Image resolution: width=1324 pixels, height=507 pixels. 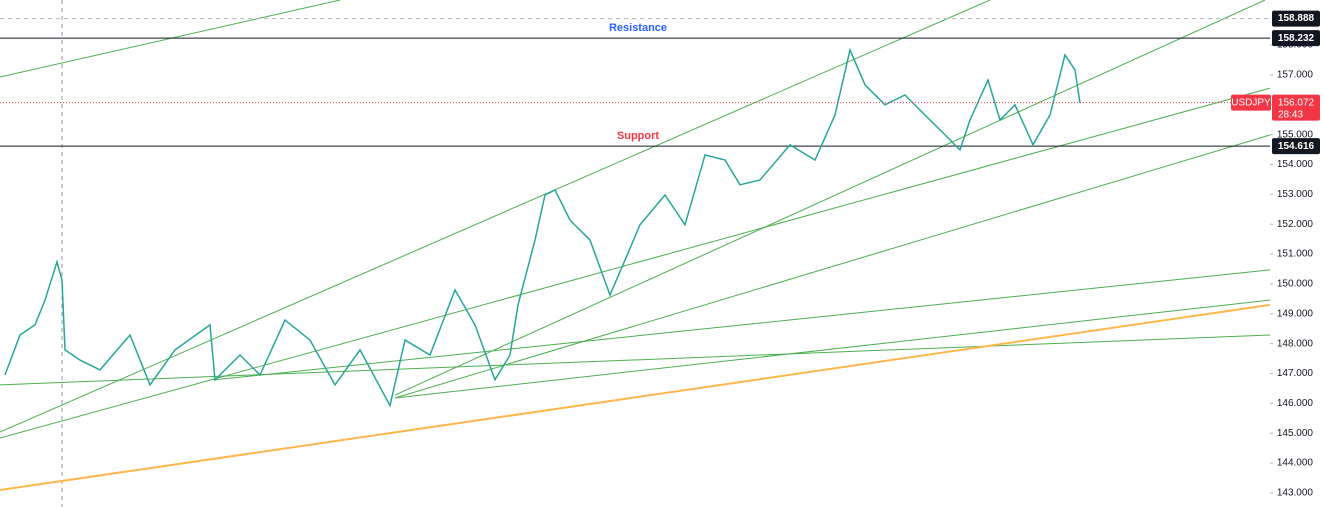 I want to click on y-tick-label: 147.000, so click(x=1295, y=373).